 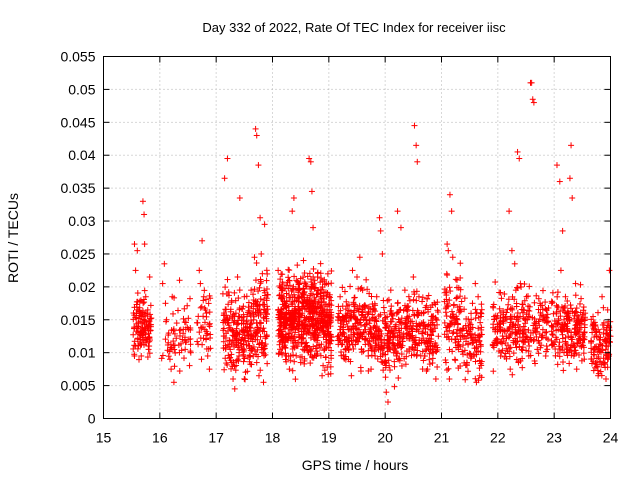 What do you see at coordinates (77, 254) in the screenshot?
I see `y-tick-label: 0.025` at bounding box center [77, 254].